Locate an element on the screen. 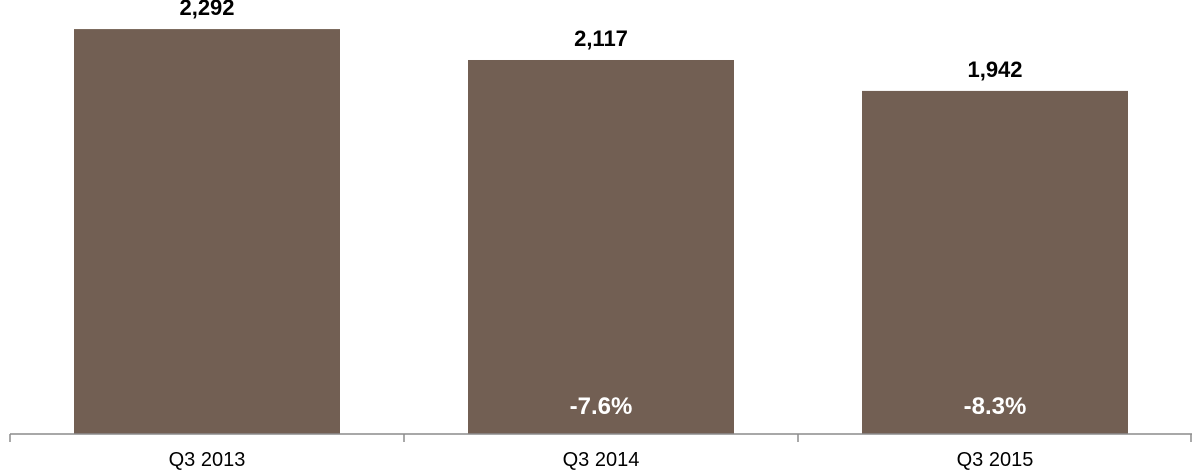  value-labels-group: 2,292 2,117 1,942 is located at coordinates (600, 41).